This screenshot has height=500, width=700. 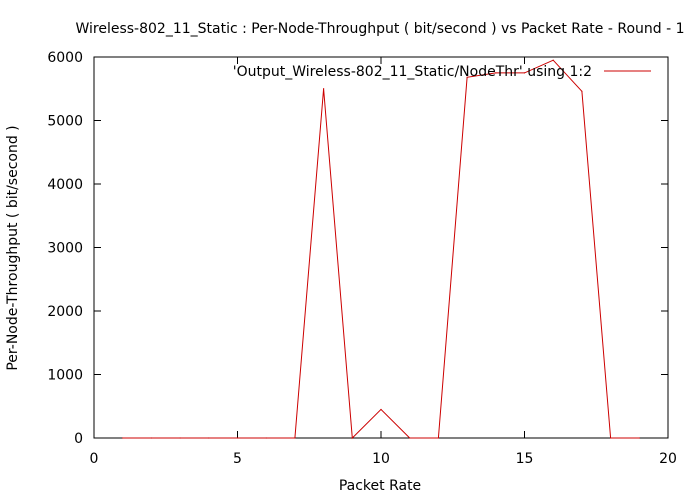 I want to click on x-tick-label: 10, so click(x=381, y=459).